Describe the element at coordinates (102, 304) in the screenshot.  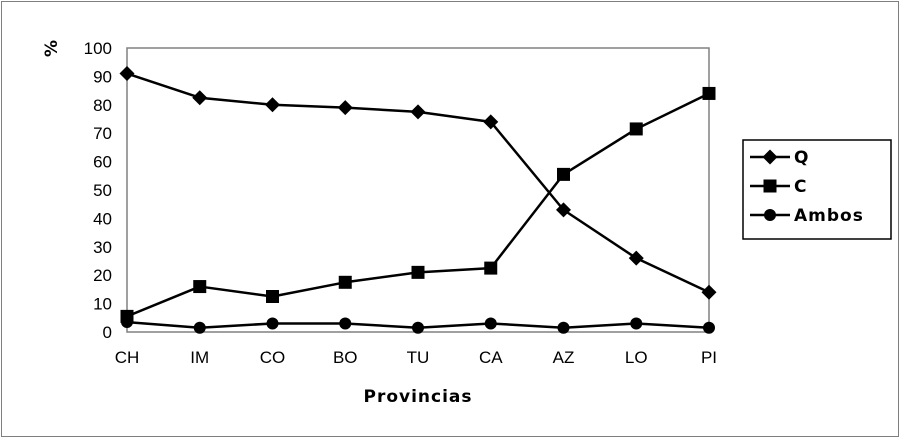
I see `y-tick-label: 10` at that location.